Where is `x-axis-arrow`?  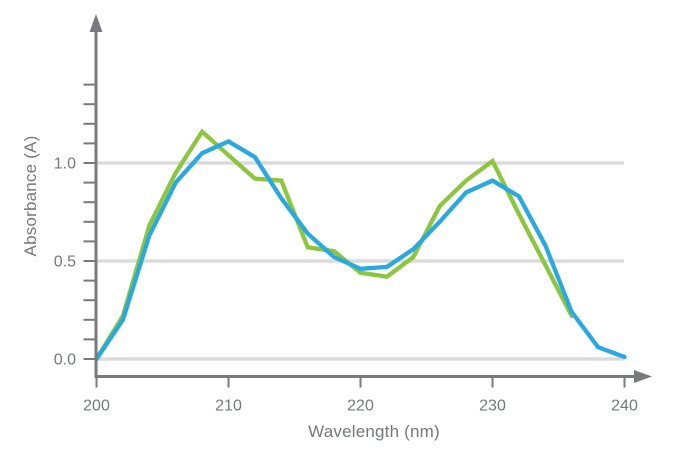 x-axis-arrow is located at coordinates (643, 376).